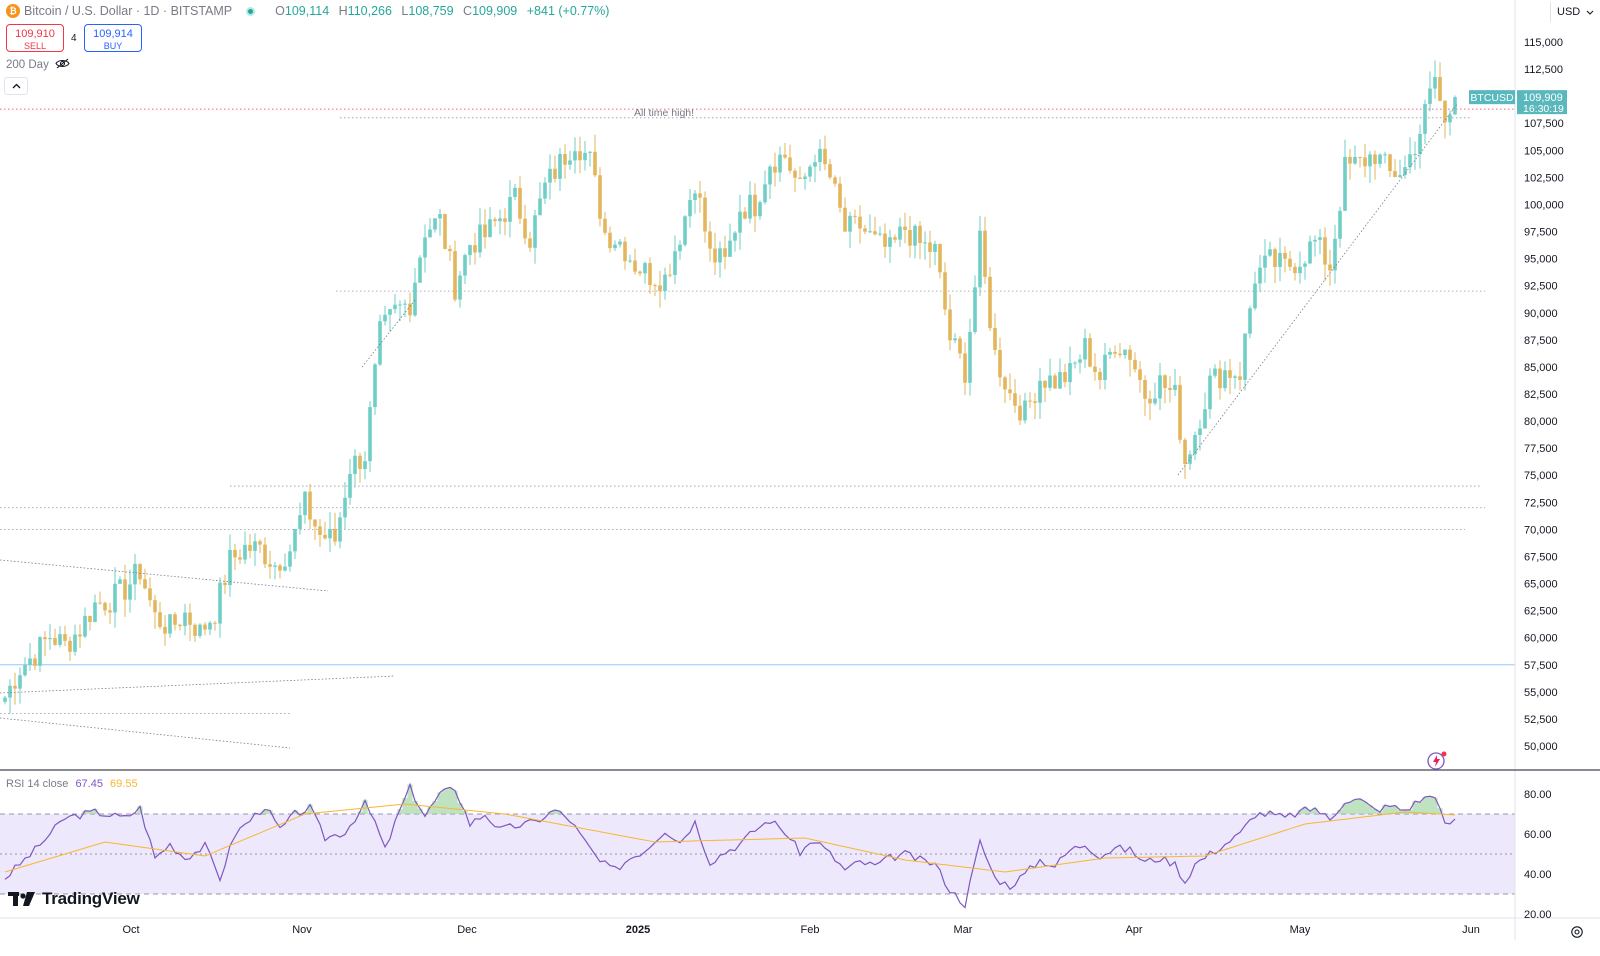 This screenshot has width=1600, height=956. I want to click on tradingview-logo: TradingView, so click(74, 899).